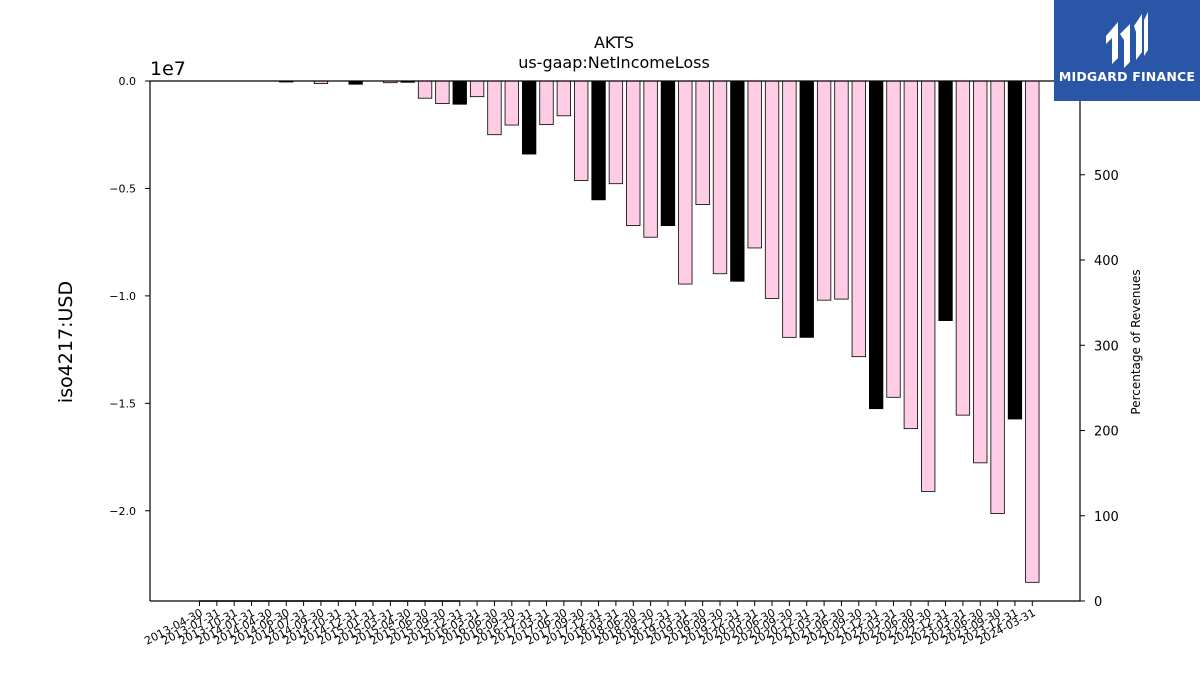 This screenshot has width=1200, height=675. Describe the element at coordinates (122, 511) in the screenshot. I see `y-tick-label: −2.0` at that location.